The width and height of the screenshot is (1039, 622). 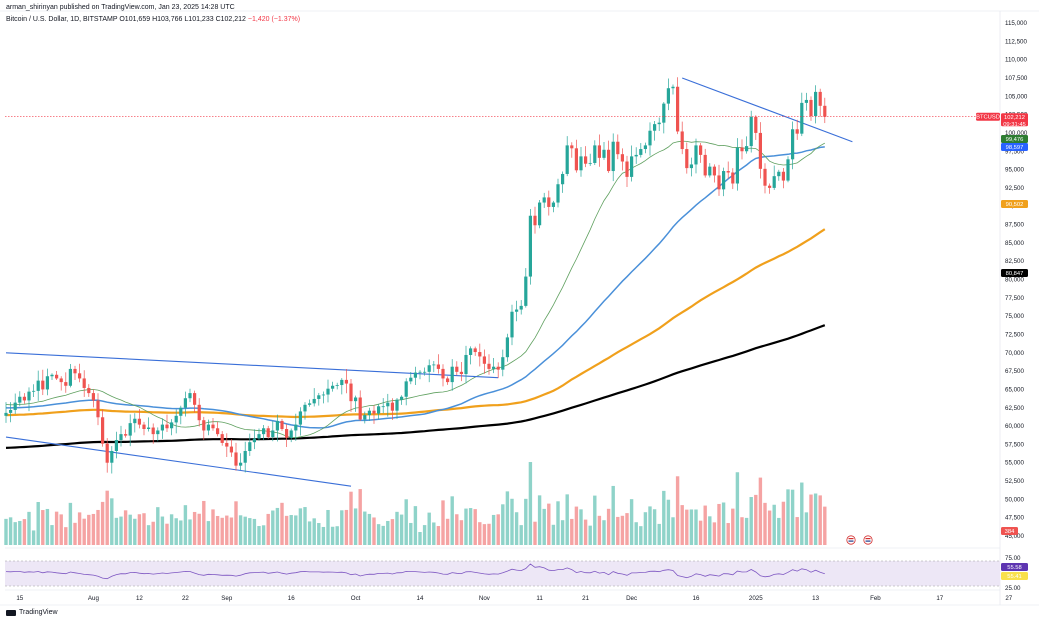 What do you see at coordinates (135, 19) in the screenshot?
I see `ohlc-open: O101,659` at bounding box center [135, 19].